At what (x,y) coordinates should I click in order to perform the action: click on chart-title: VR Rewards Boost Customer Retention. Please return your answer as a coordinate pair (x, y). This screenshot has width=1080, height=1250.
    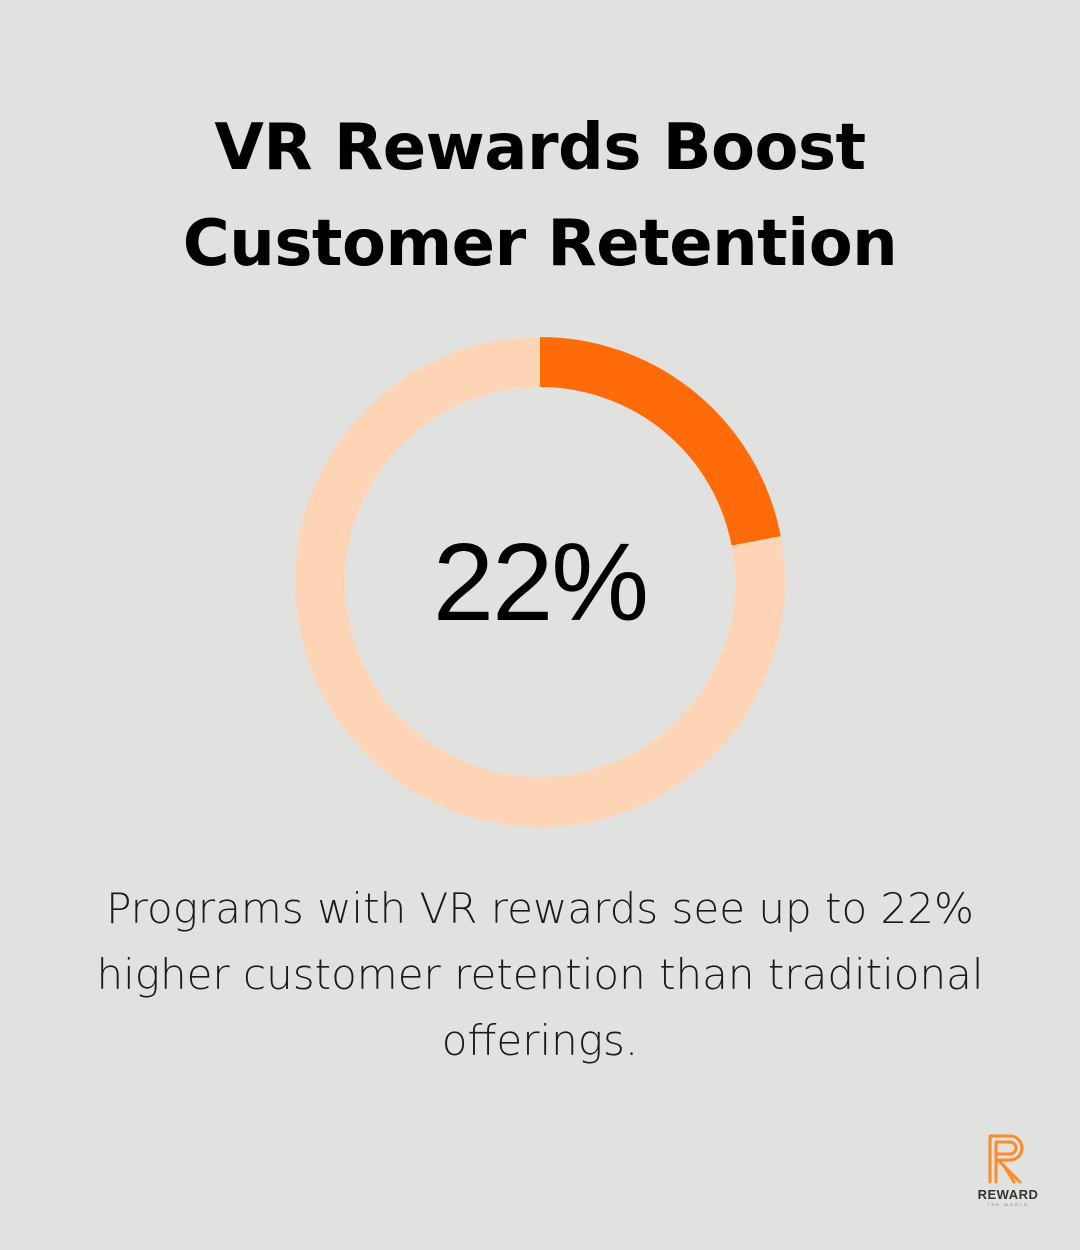
    Looking at the image, I should click on (540, 196).